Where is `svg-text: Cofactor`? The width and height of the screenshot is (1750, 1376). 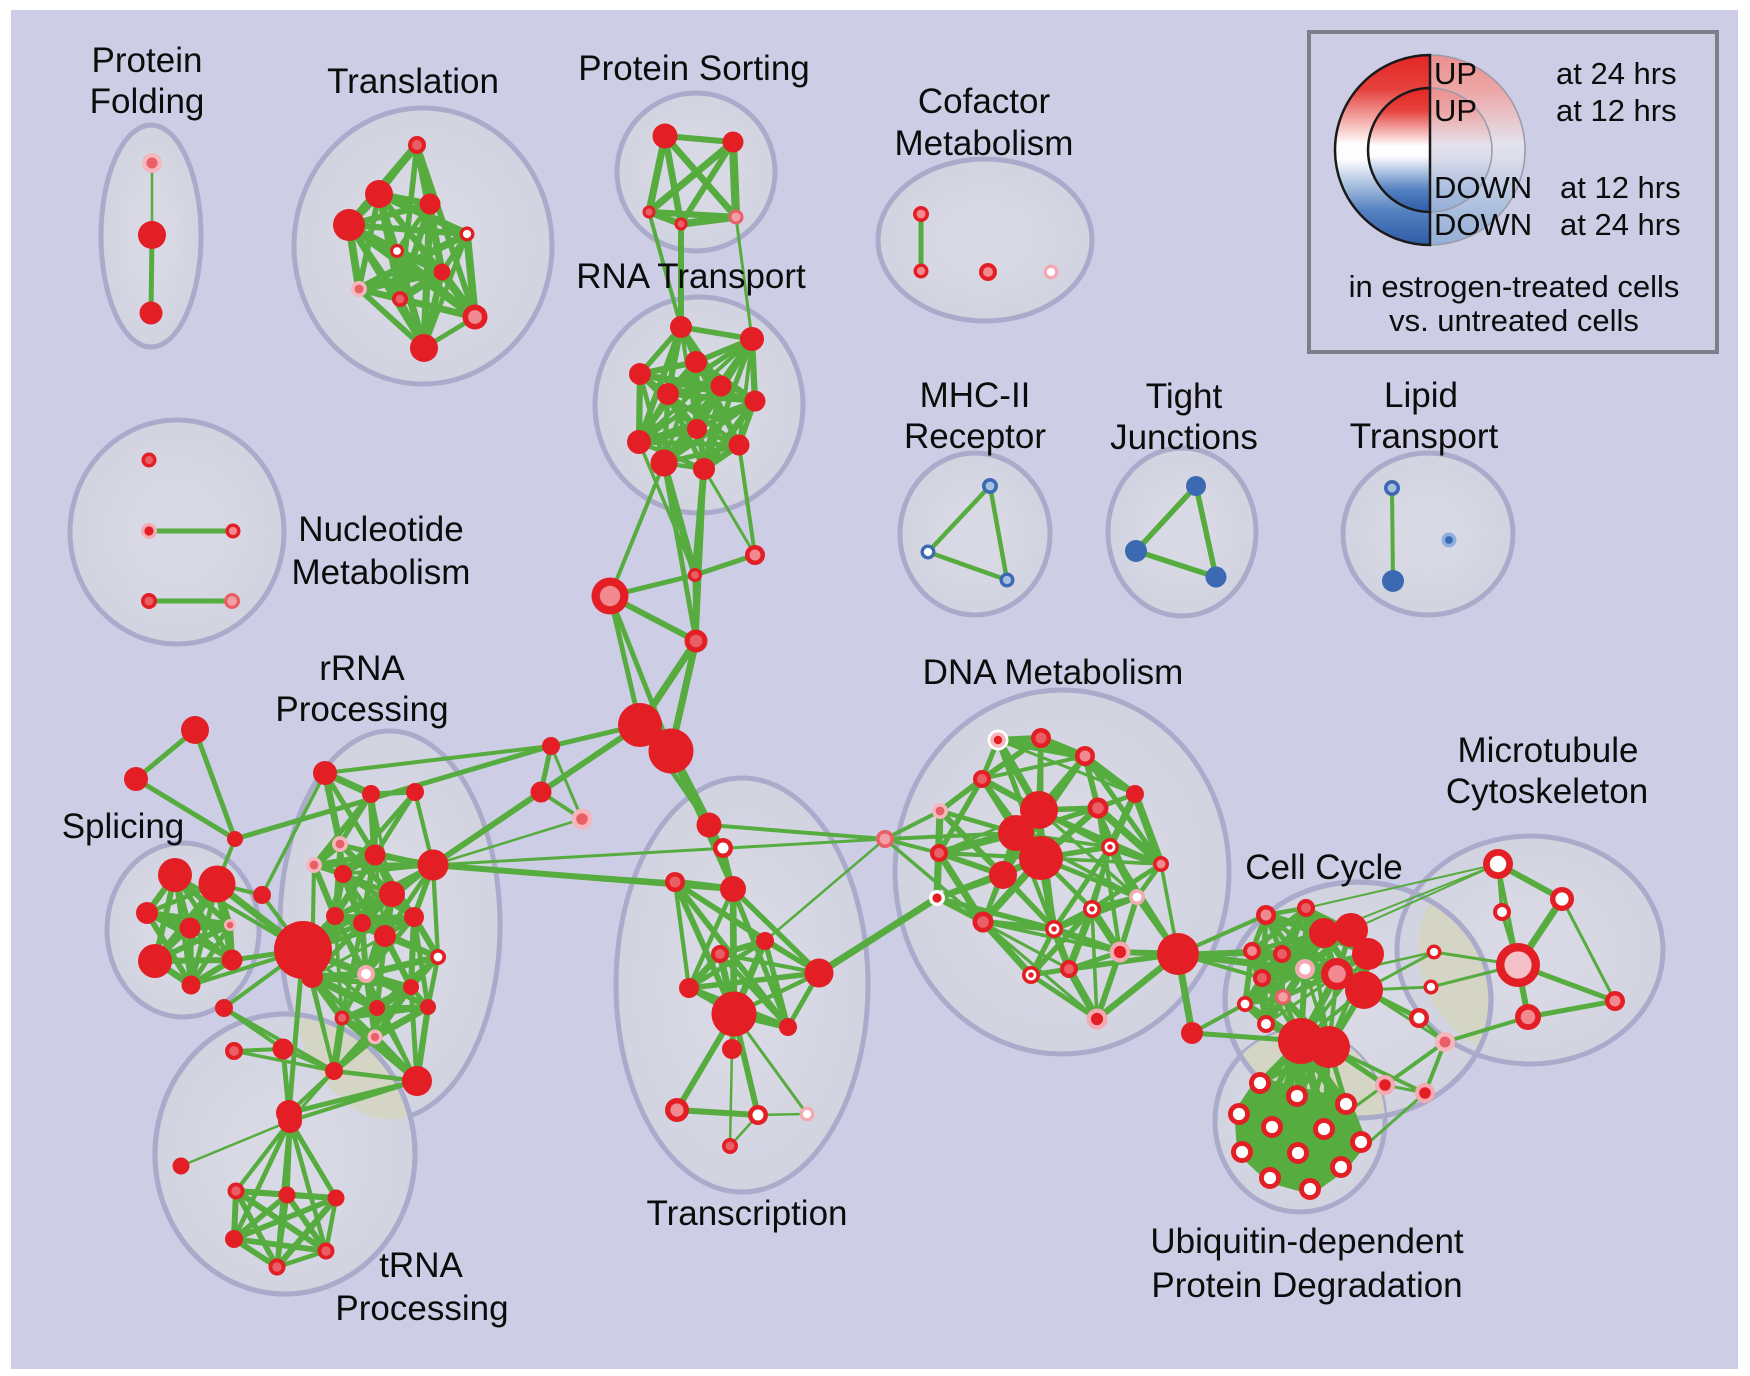
svg-text: Cofactor is located at coordinates (984, 101).